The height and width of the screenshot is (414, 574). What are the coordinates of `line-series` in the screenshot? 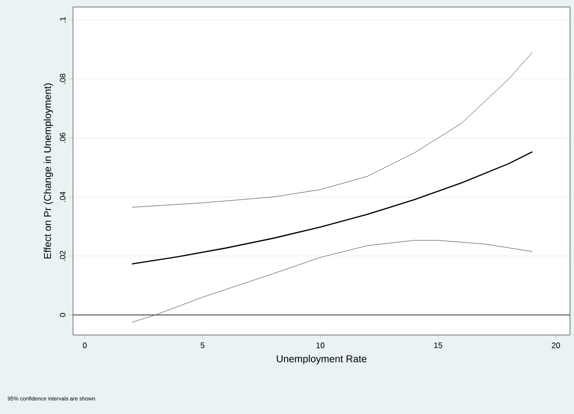 It's located at (332, 281).